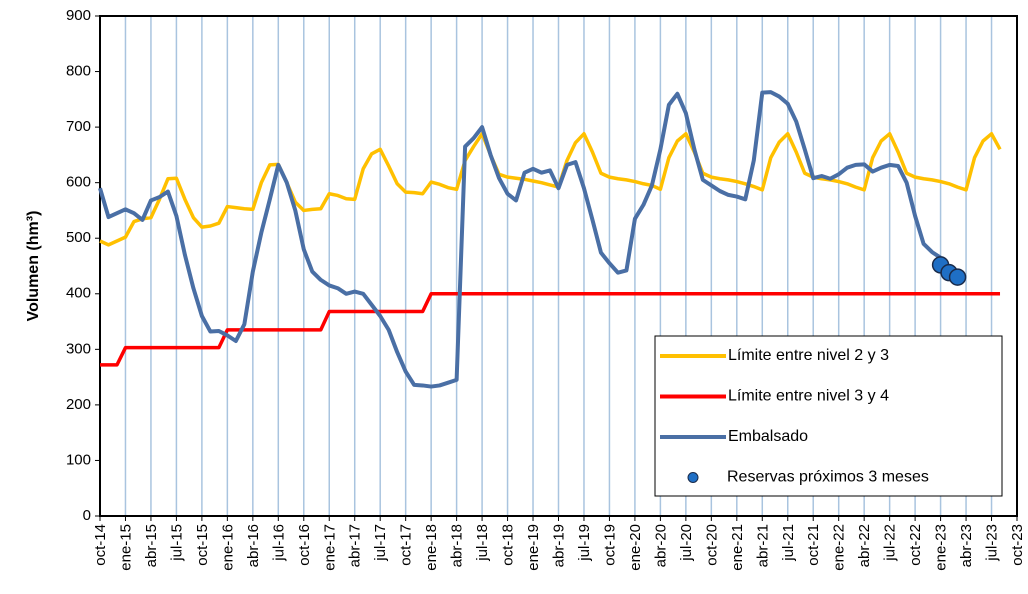 This screenshot has height=594, width=1028. I want to click on x-tick-label: ene-17, so click(329, 547).